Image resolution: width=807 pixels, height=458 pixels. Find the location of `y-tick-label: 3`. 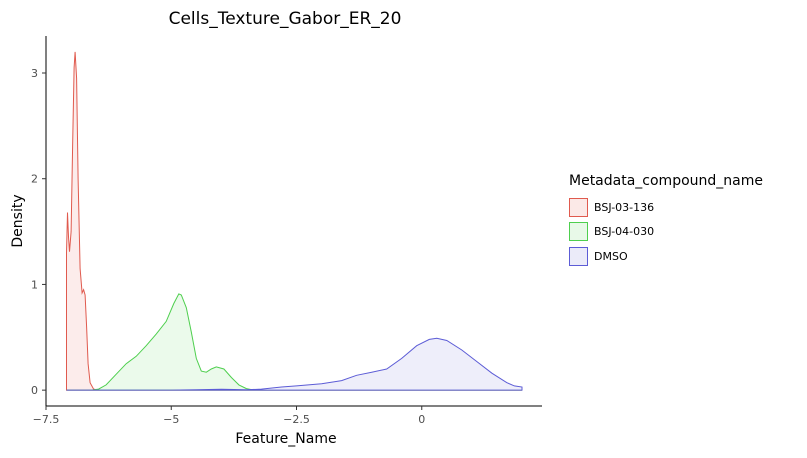

y-tick-label: 3 is located at coordinates (34, 73).